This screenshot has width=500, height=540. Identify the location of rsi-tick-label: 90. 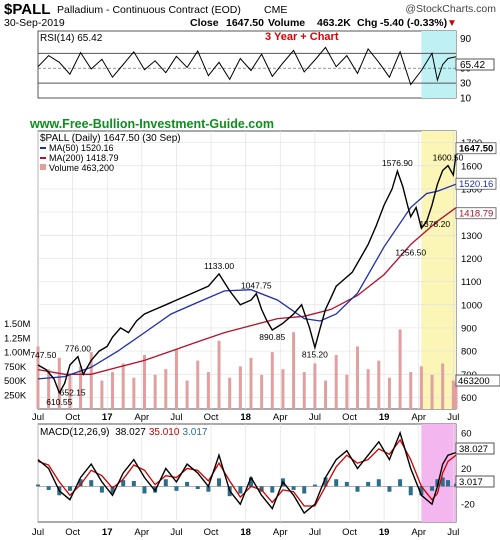
(466, 39).